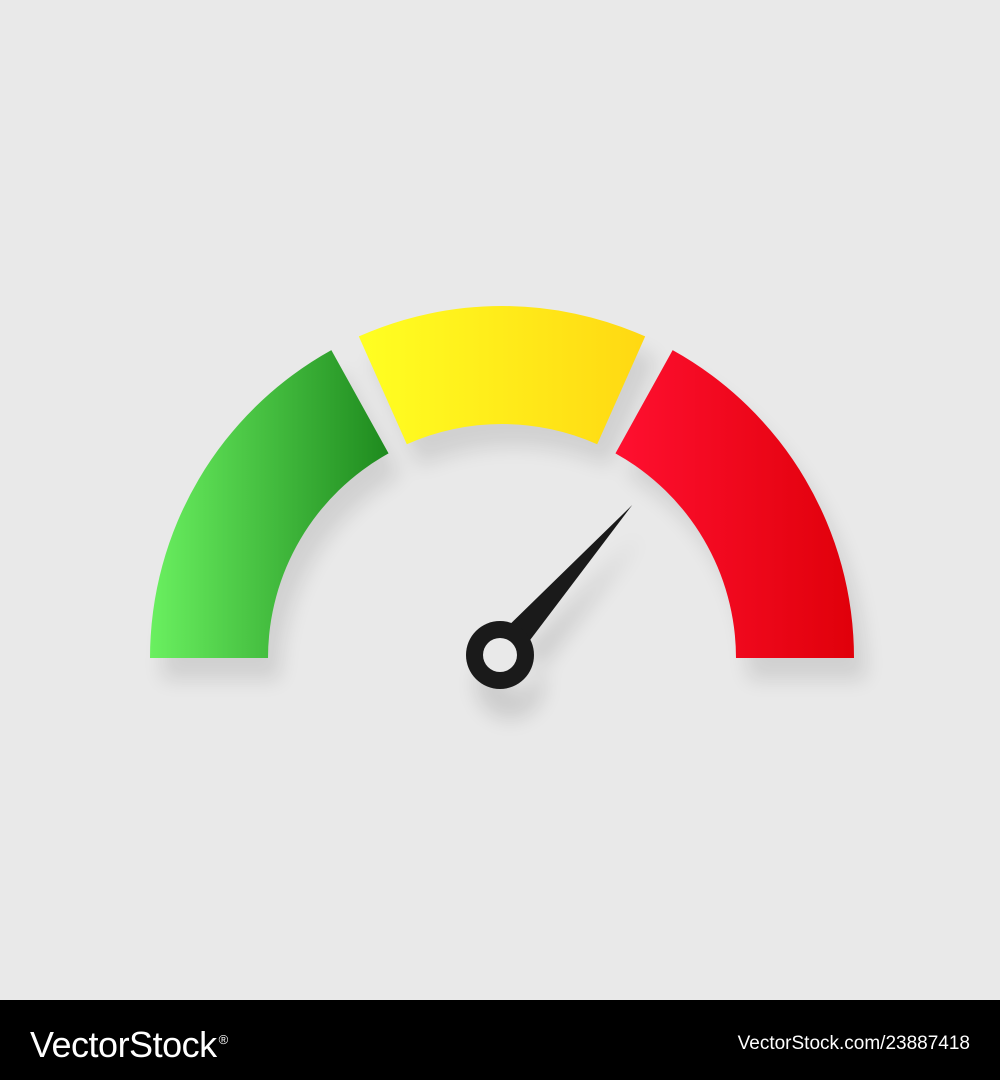  What do you see at coordinates (853, 1043) in the screenshot?
I see `image-id-label: VectorStock.com/23887418` at bounding box center [853, 1043].